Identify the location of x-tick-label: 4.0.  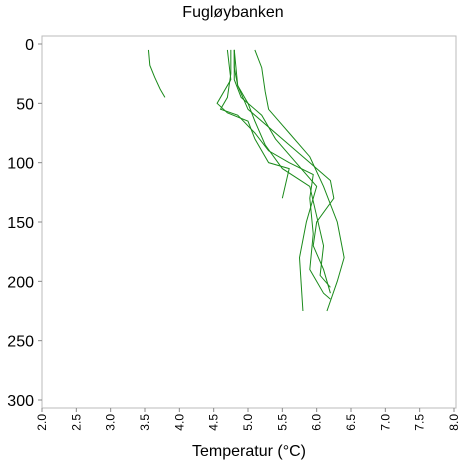
(179, 422).